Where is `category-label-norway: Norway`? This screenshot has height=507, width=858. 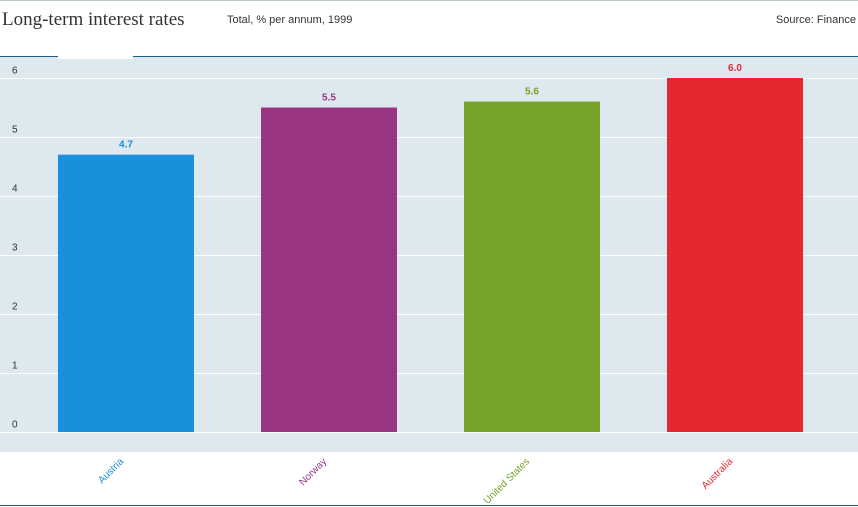
category-label-norway: Norway is located at coordinates (313, 472).